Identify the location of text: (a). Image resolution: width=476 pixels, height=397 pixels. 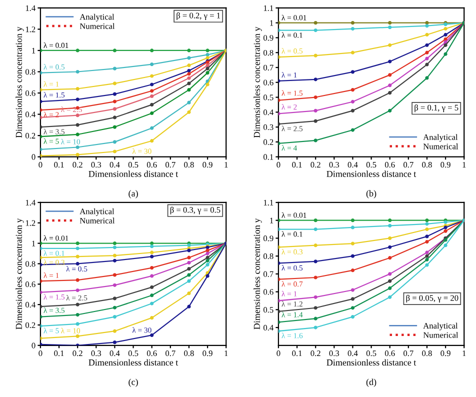
(133, 194).